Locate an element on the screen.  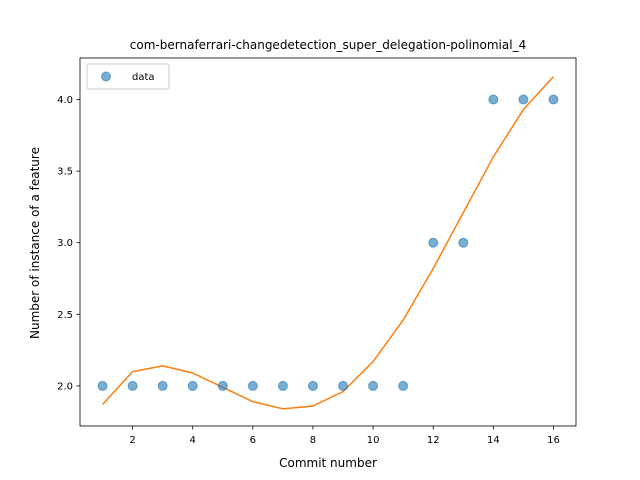
y-tick-label: 3.0 is located at coordinates (65, 243).